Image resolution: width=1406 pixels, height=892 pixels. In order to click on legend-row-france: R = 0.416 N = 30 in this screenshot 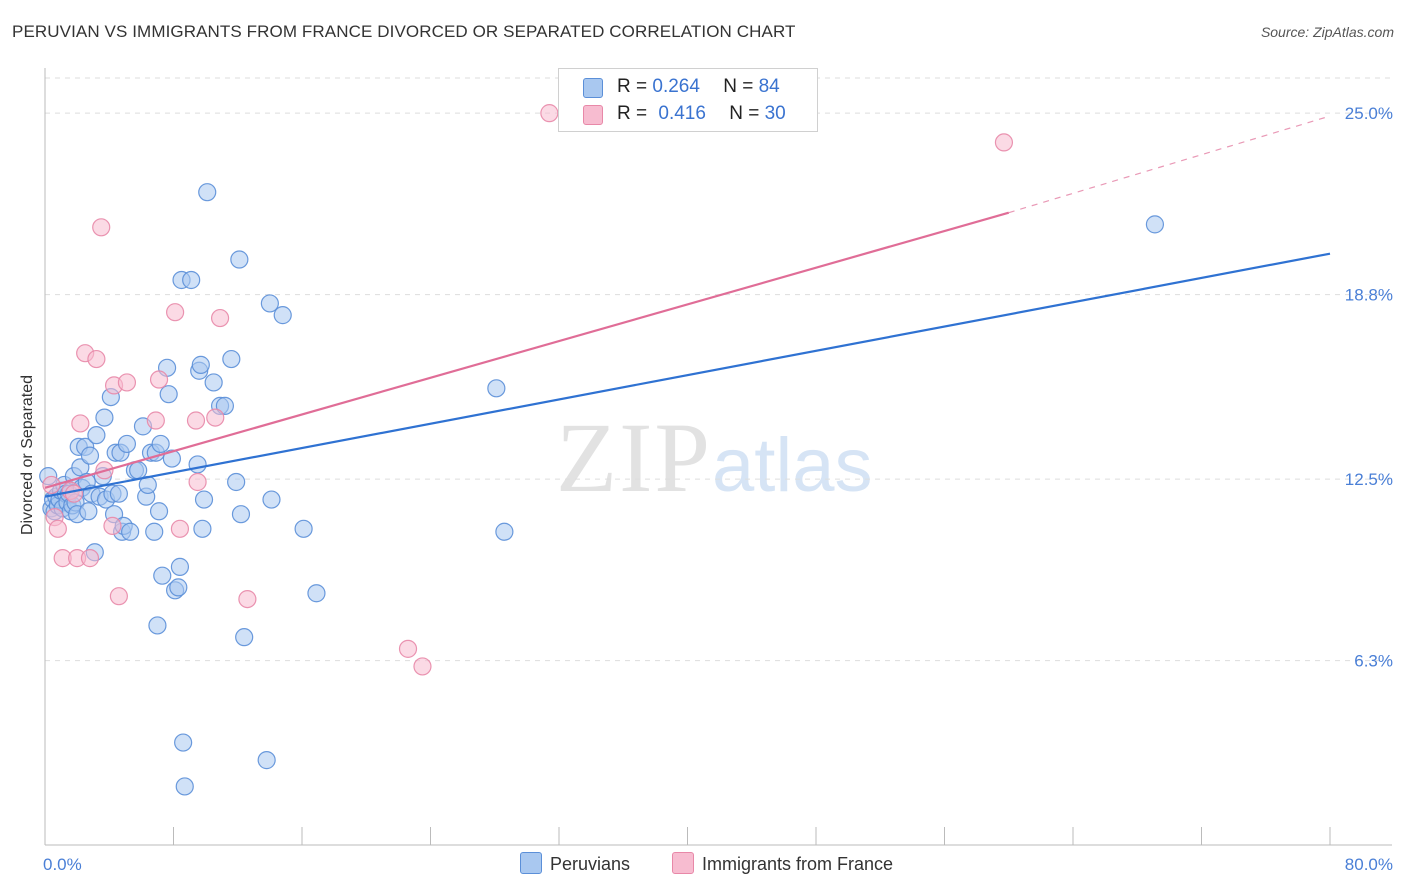, I will do `click(684, 114)`.